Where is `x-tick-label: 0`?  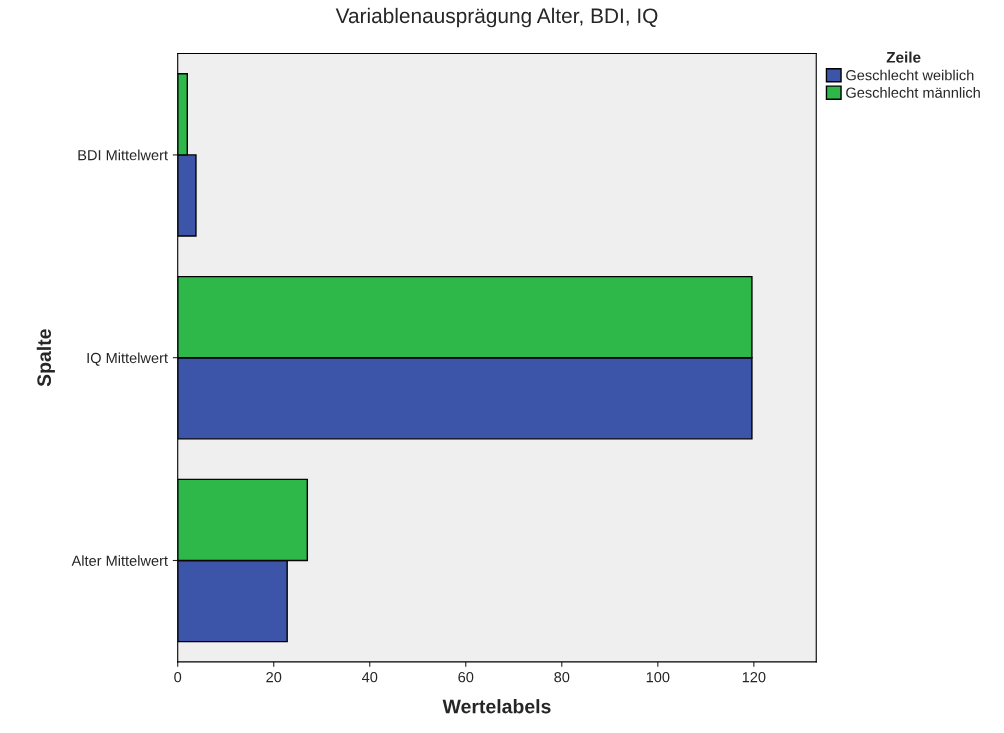 x-tick-label: 0 is located at coordinates (178, 677).